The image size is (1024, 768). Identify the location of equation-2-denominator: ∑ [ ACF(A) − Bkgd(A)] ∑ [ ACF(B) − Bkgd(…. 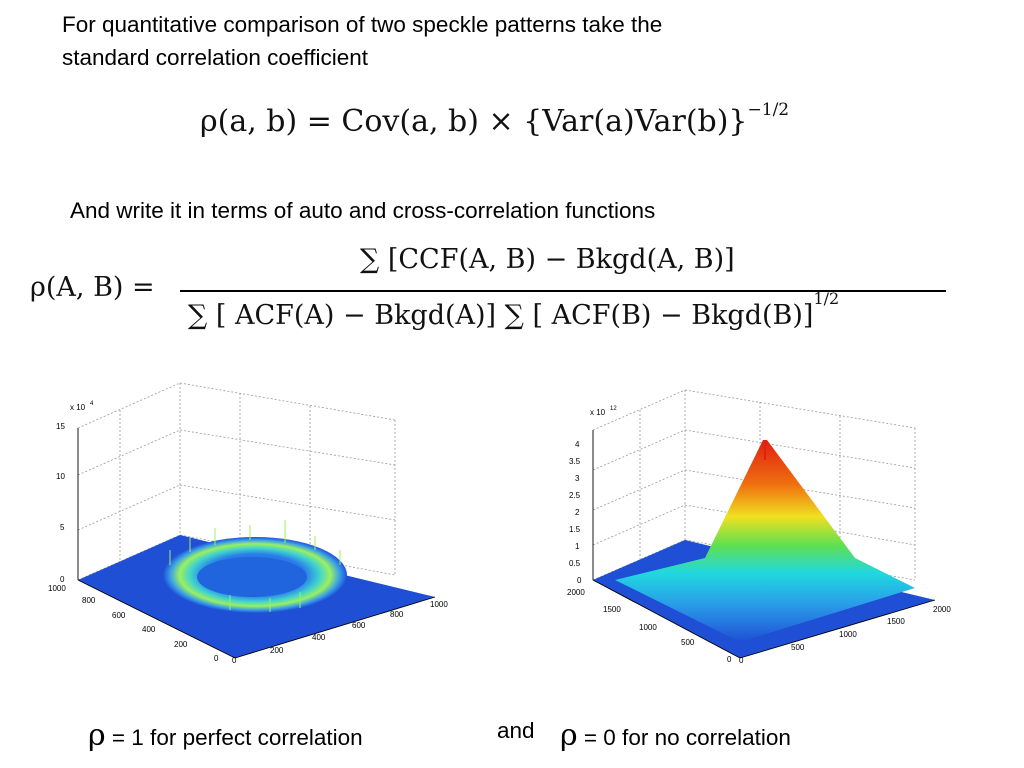
(513, 310).